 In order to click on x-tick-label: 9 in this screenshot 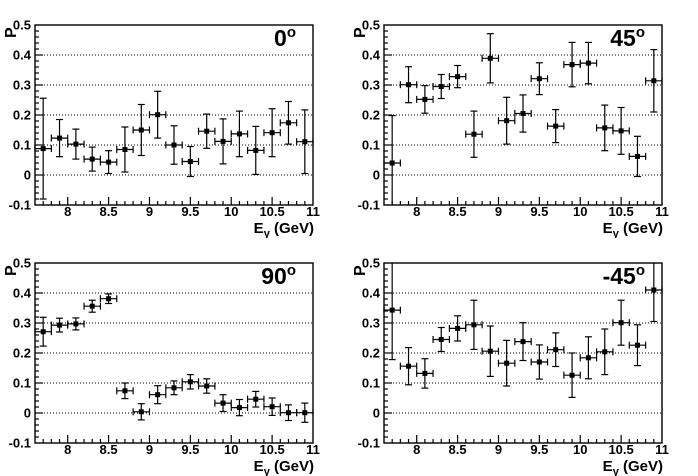, I will do `click(498, 449)`.